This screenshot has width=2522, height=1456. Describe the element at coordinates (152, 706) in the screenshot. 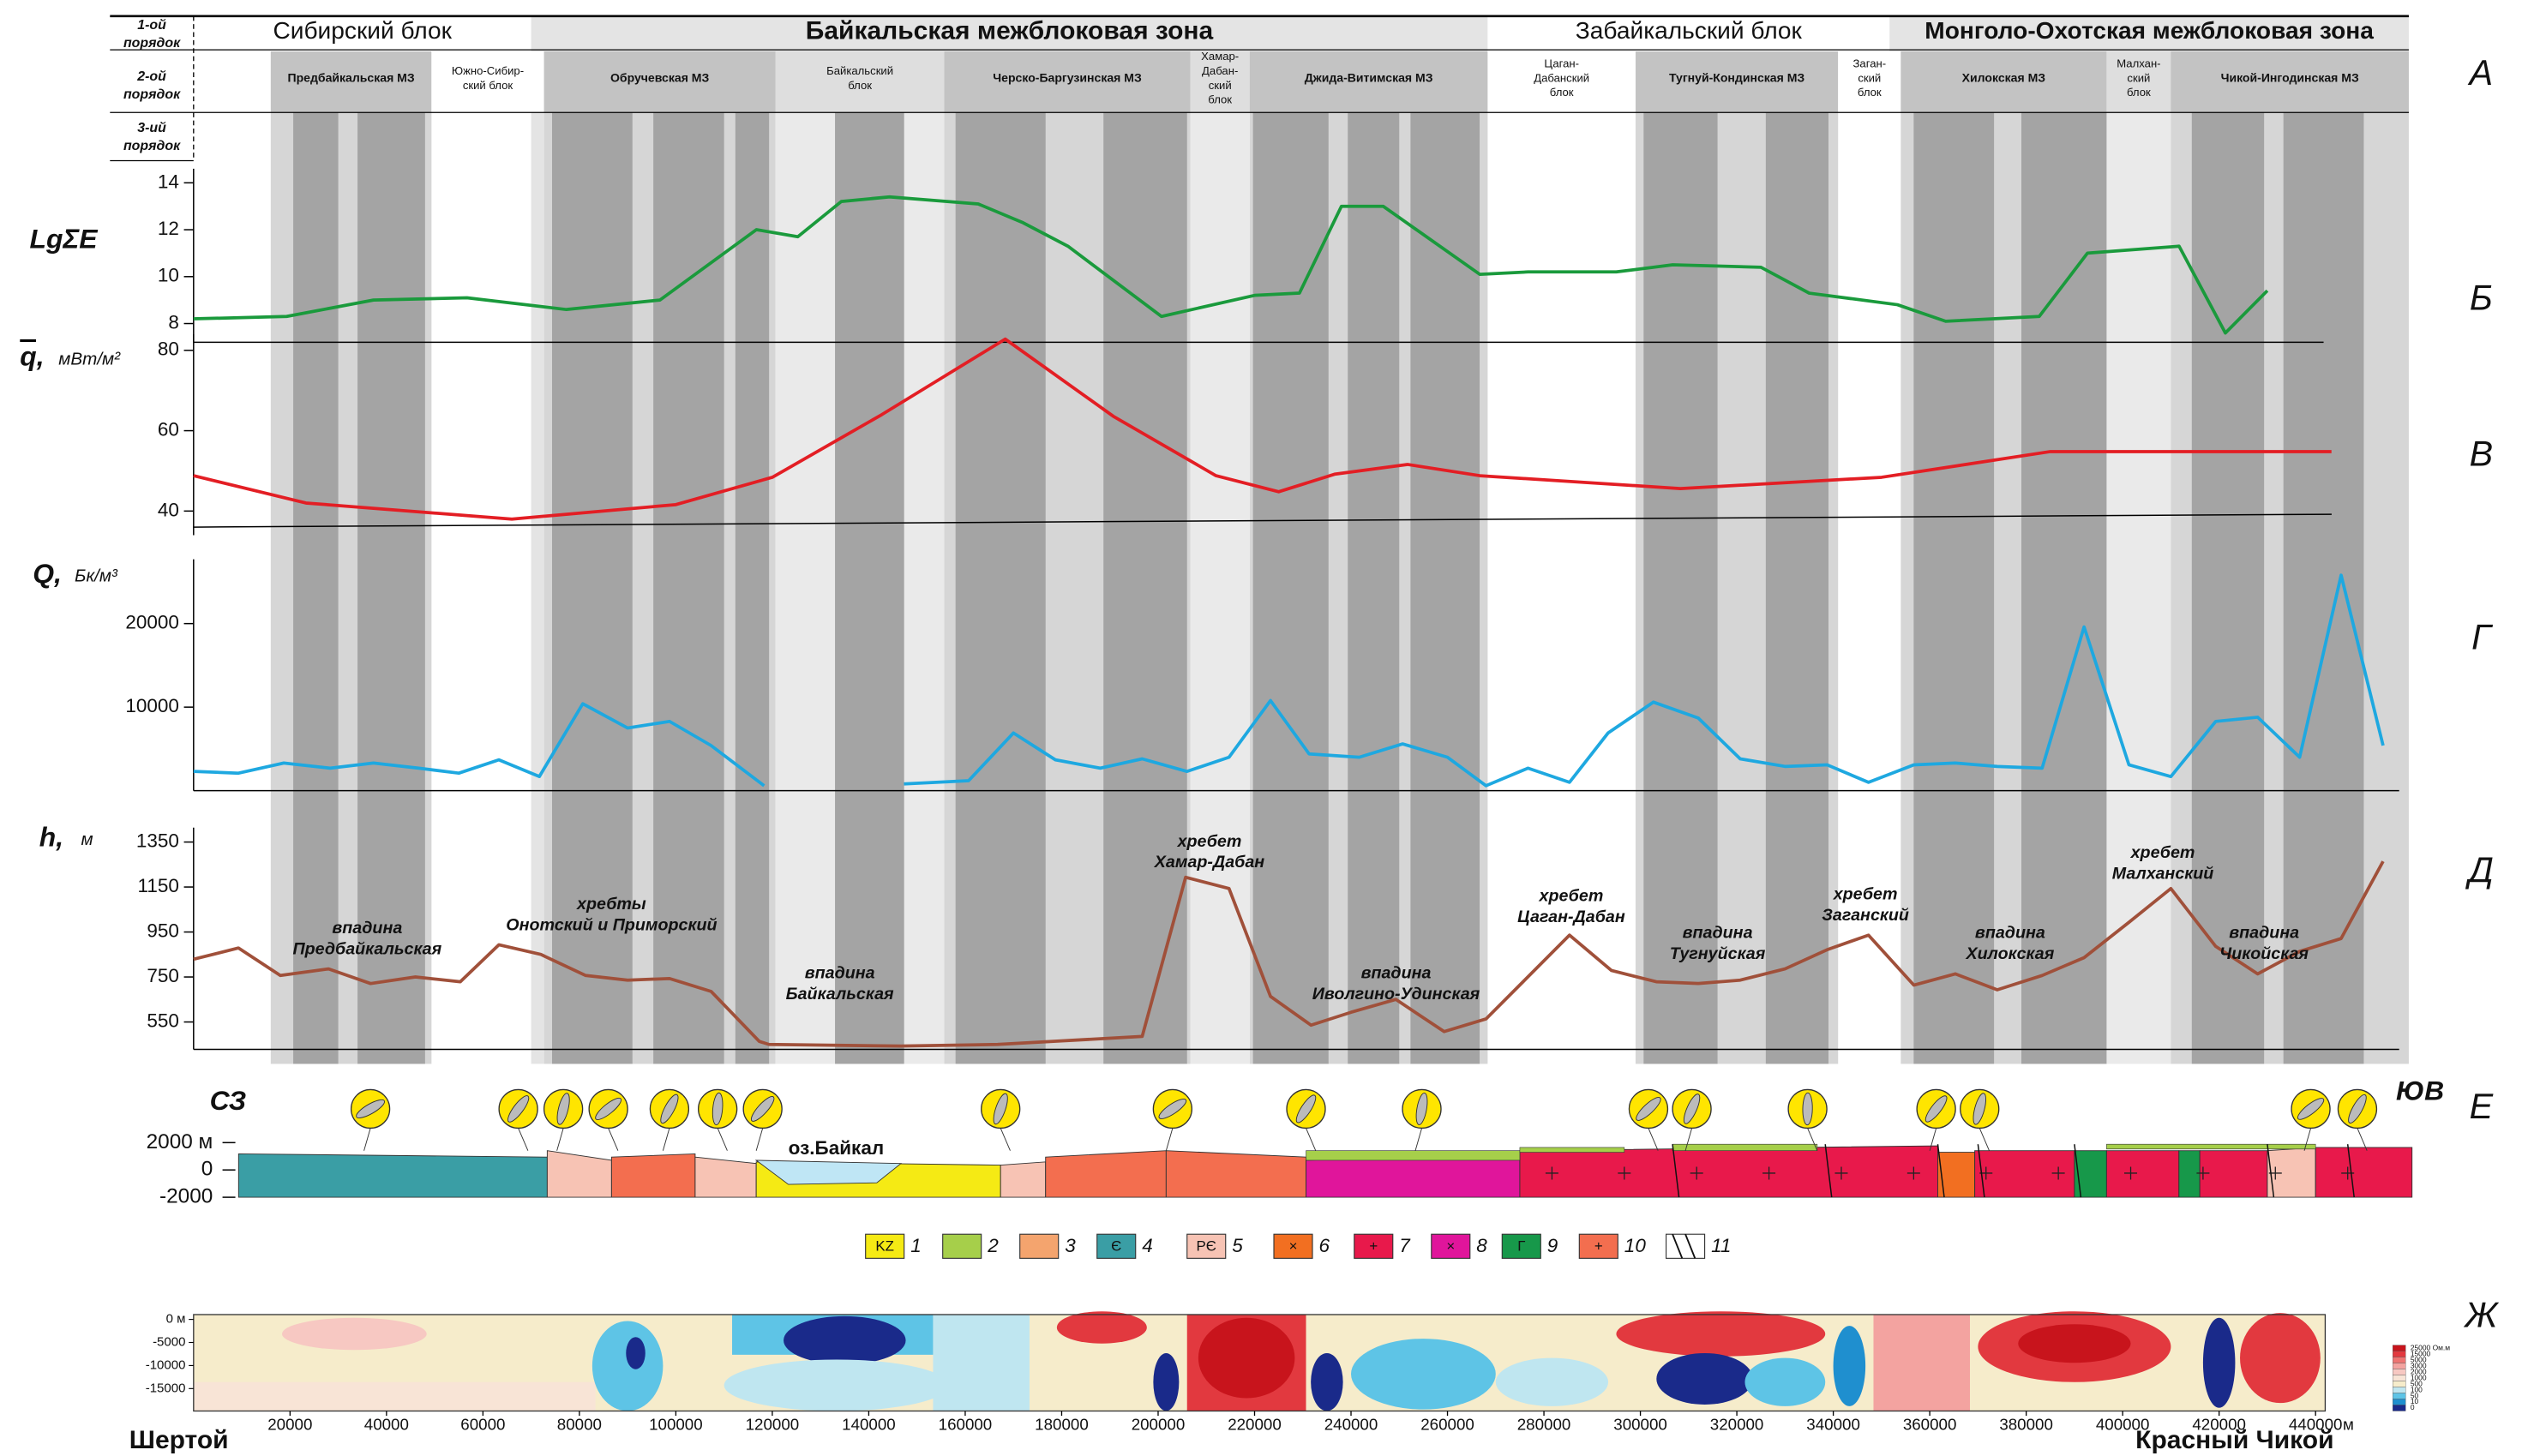

I see `y-tick-label: 10000` at that location.